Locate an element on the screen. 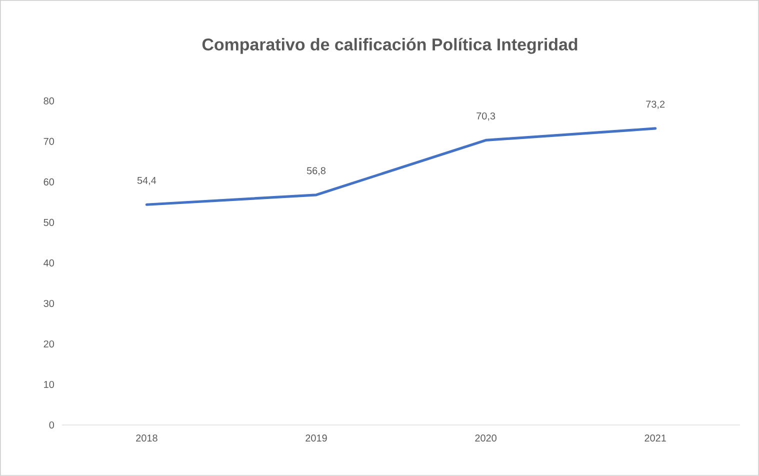 This screenshot has width=759, height=476. data-label: 70,3 is located at coordinates (486, 116).